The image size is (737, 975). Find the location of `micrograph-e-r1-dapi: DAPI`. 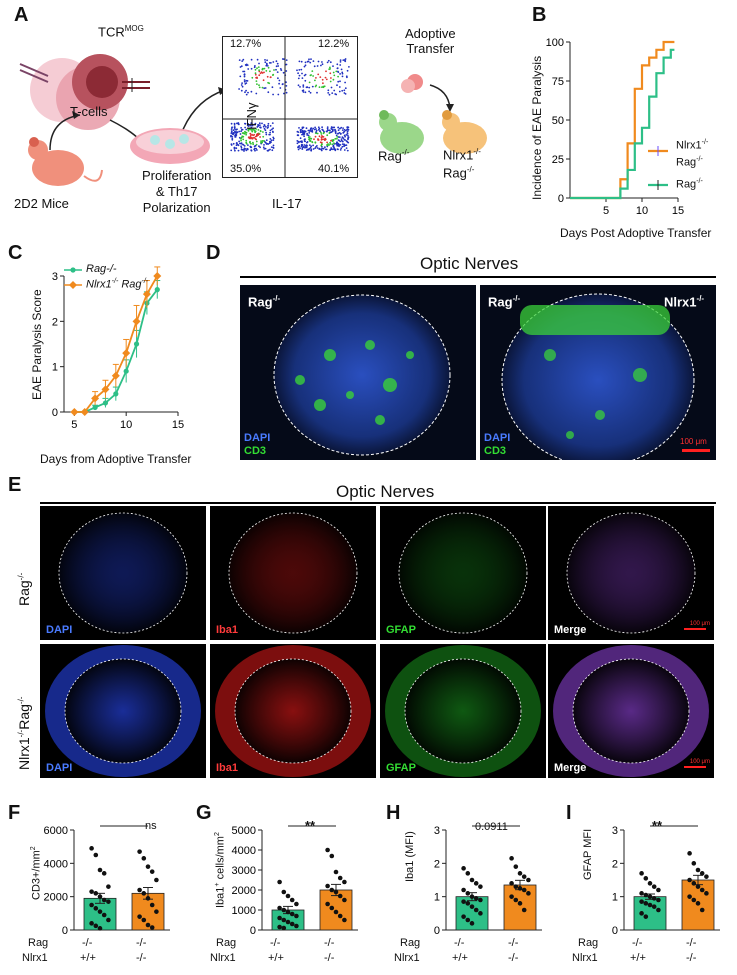

micrograph-e-r1-dapi: DAPI is located at coordinates (123, 573).